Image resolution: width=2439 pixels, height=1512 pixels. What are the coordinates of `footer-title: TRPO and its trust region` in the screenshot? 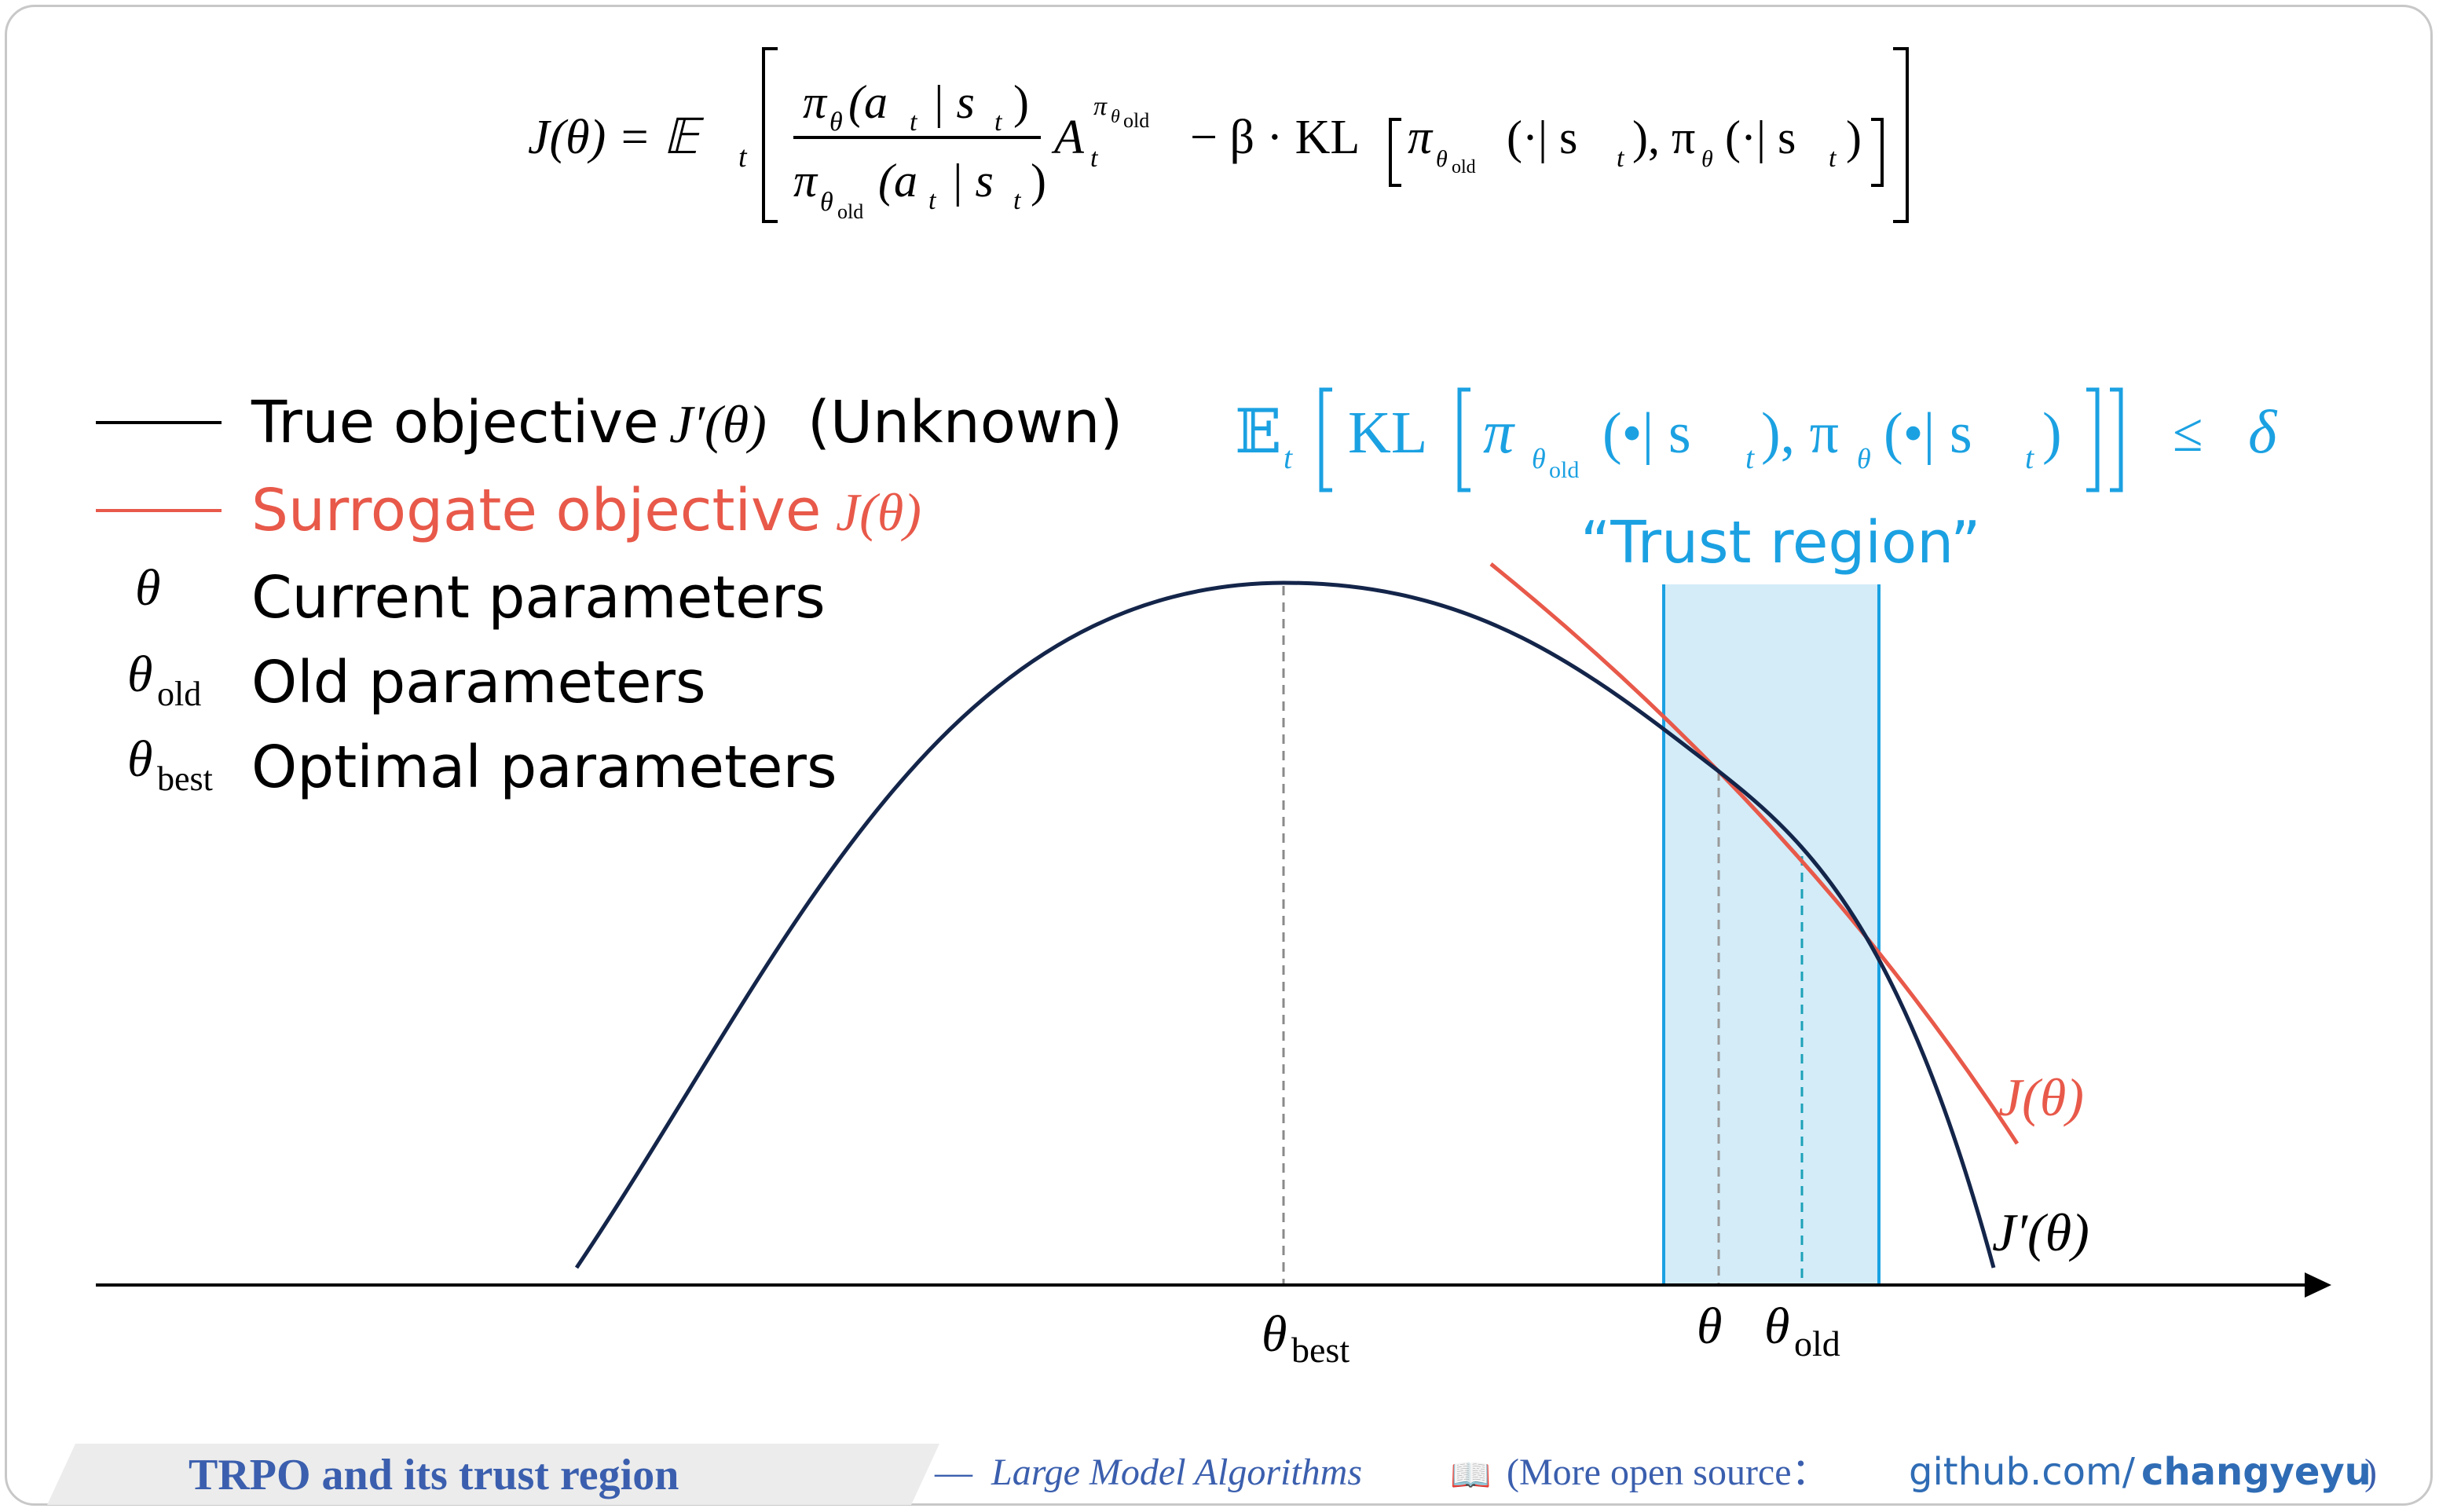 It's located at (434, 1475).